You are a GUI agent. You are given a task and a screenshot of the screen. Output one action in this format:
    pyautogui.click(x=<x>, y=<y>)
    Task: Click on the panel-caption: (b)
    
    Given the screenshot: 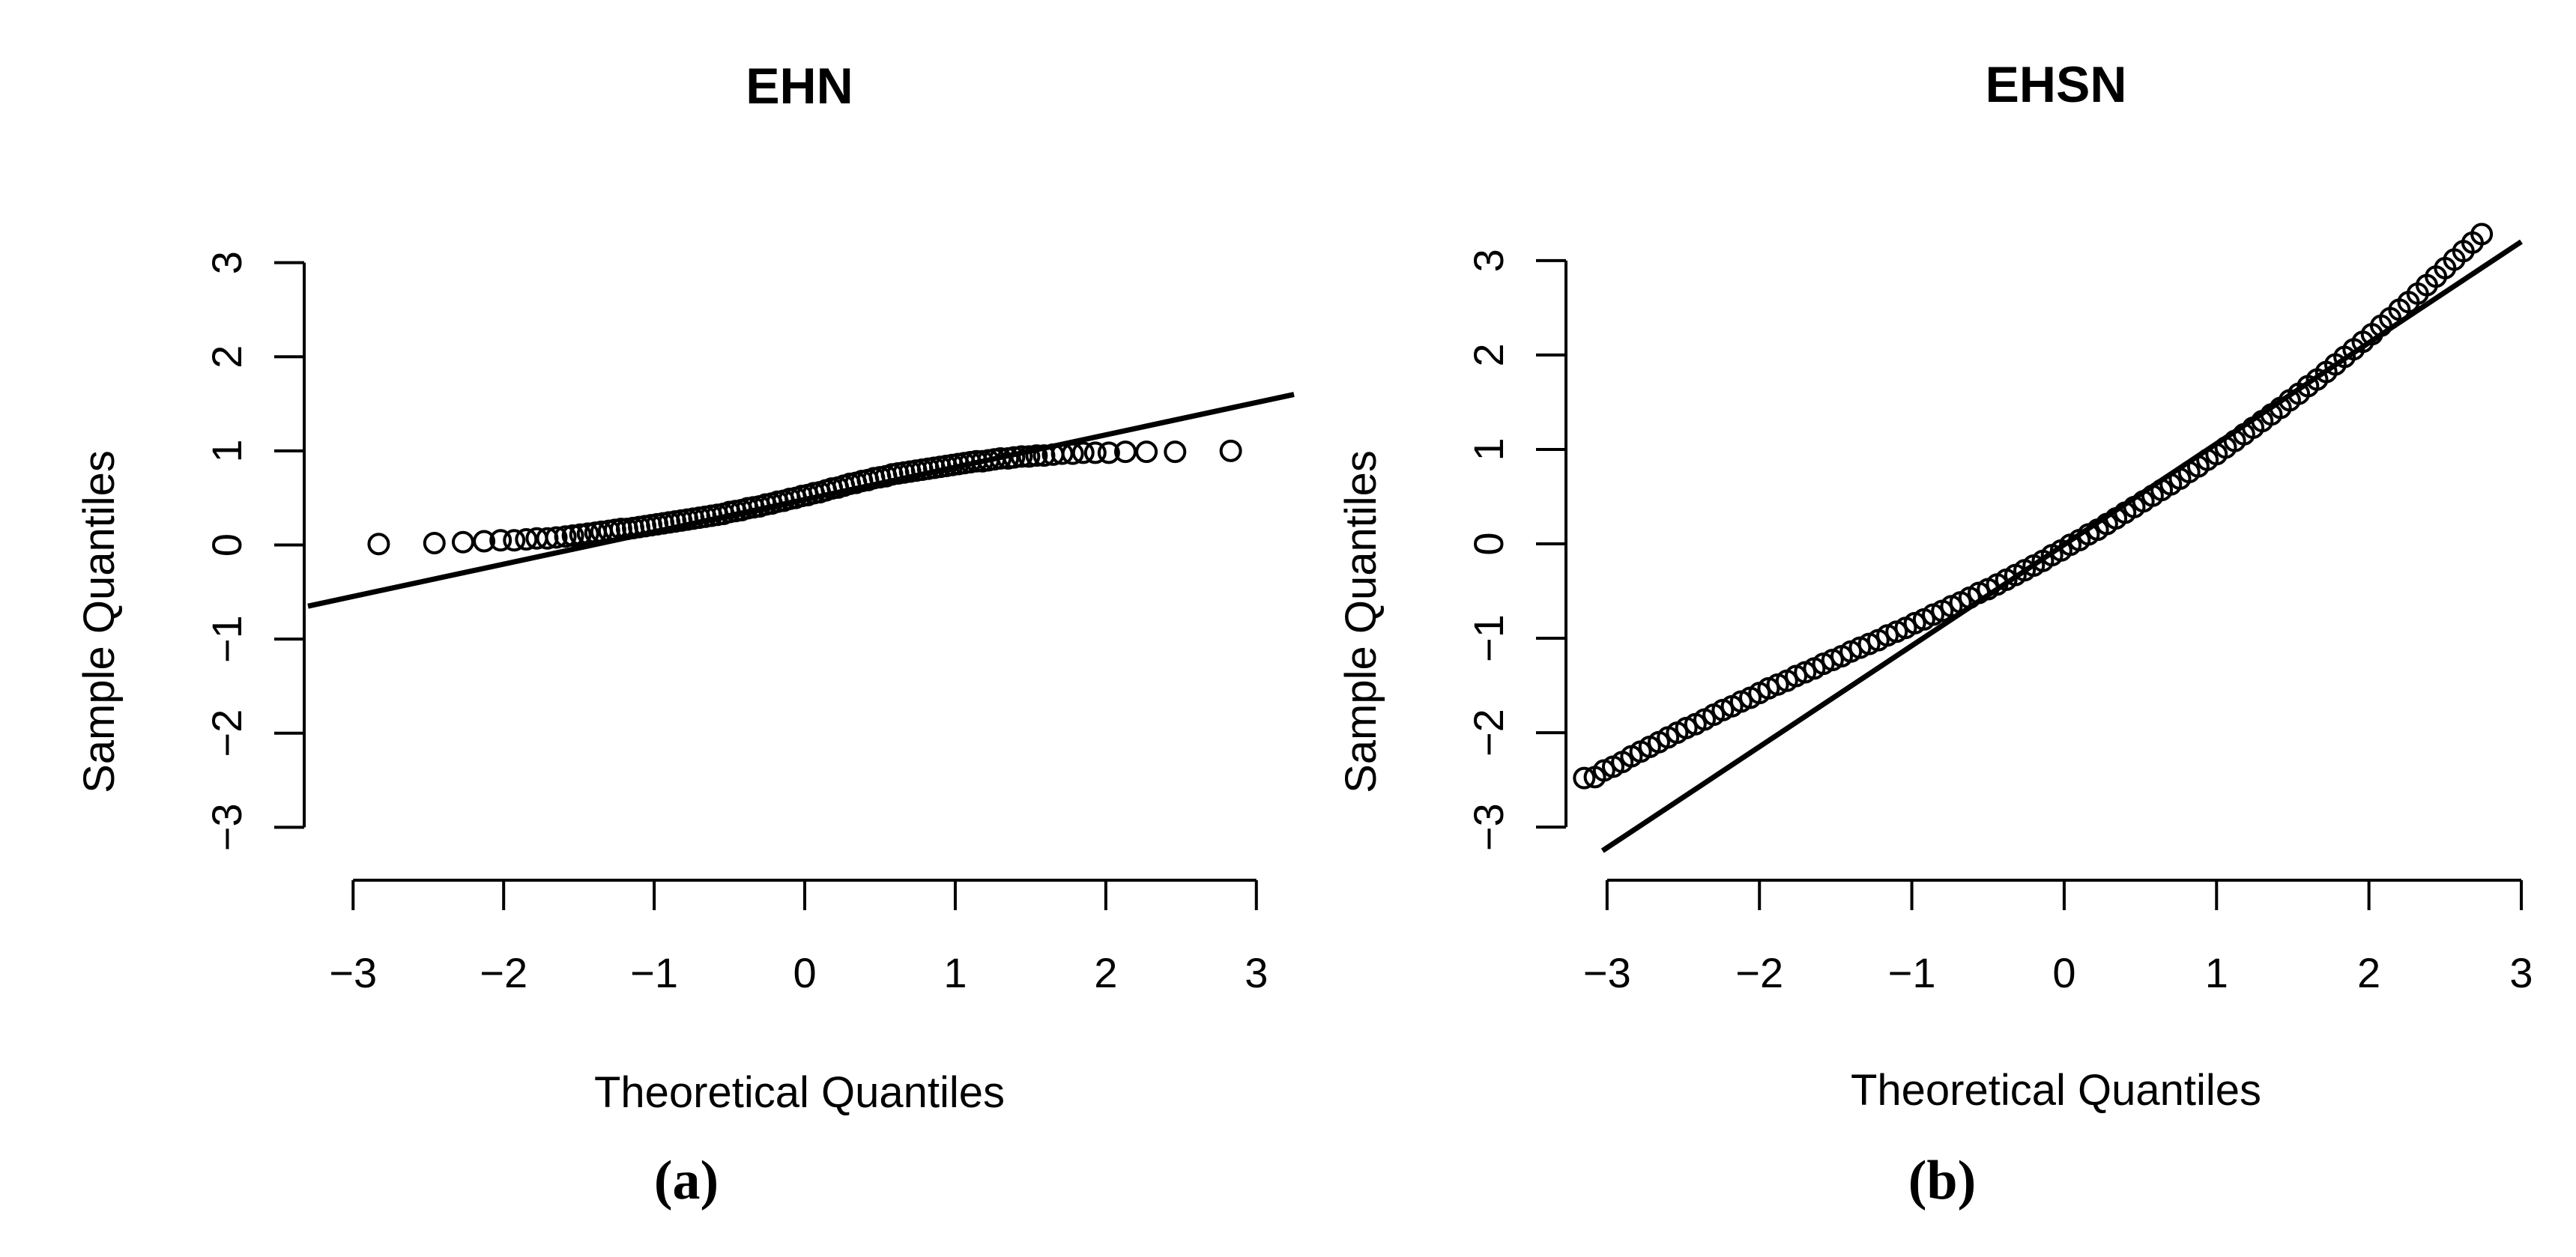 What is the action you would take?
    pyautogui.click(x=1942, y=1180)
    